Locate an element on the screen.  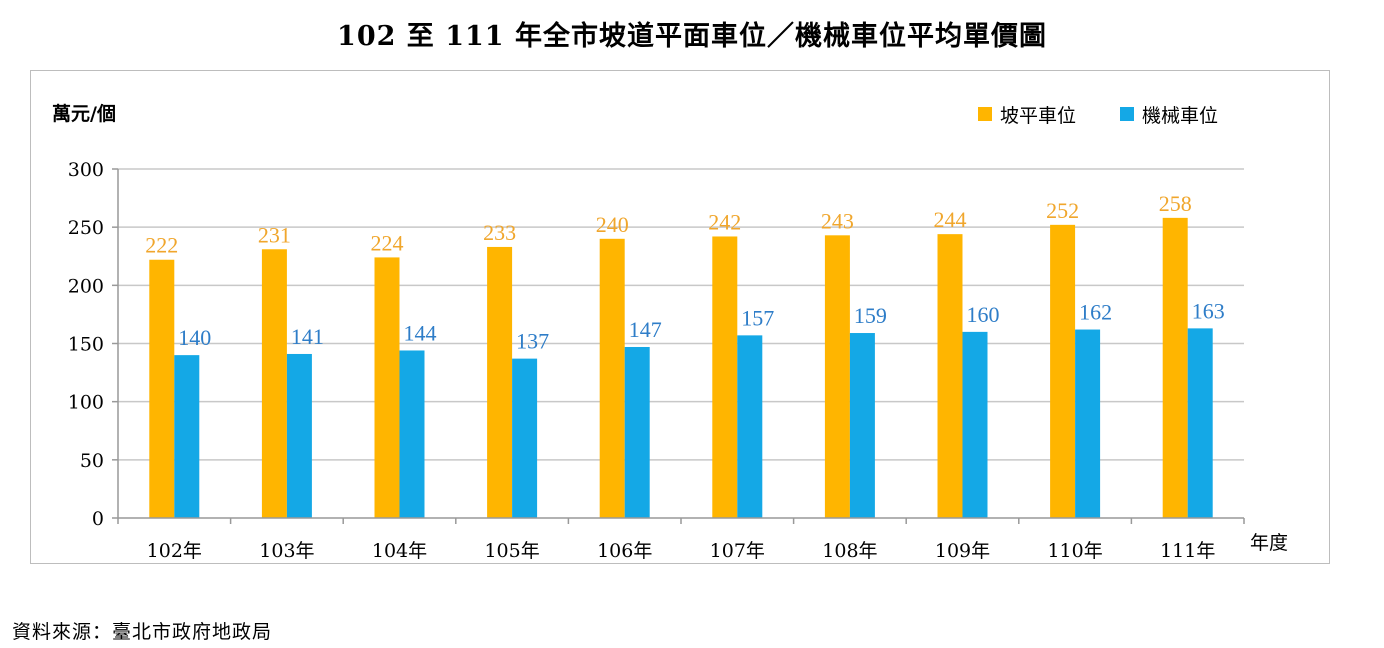
y-axis-label: 萬元/個 is located at coordinates (84, 114).